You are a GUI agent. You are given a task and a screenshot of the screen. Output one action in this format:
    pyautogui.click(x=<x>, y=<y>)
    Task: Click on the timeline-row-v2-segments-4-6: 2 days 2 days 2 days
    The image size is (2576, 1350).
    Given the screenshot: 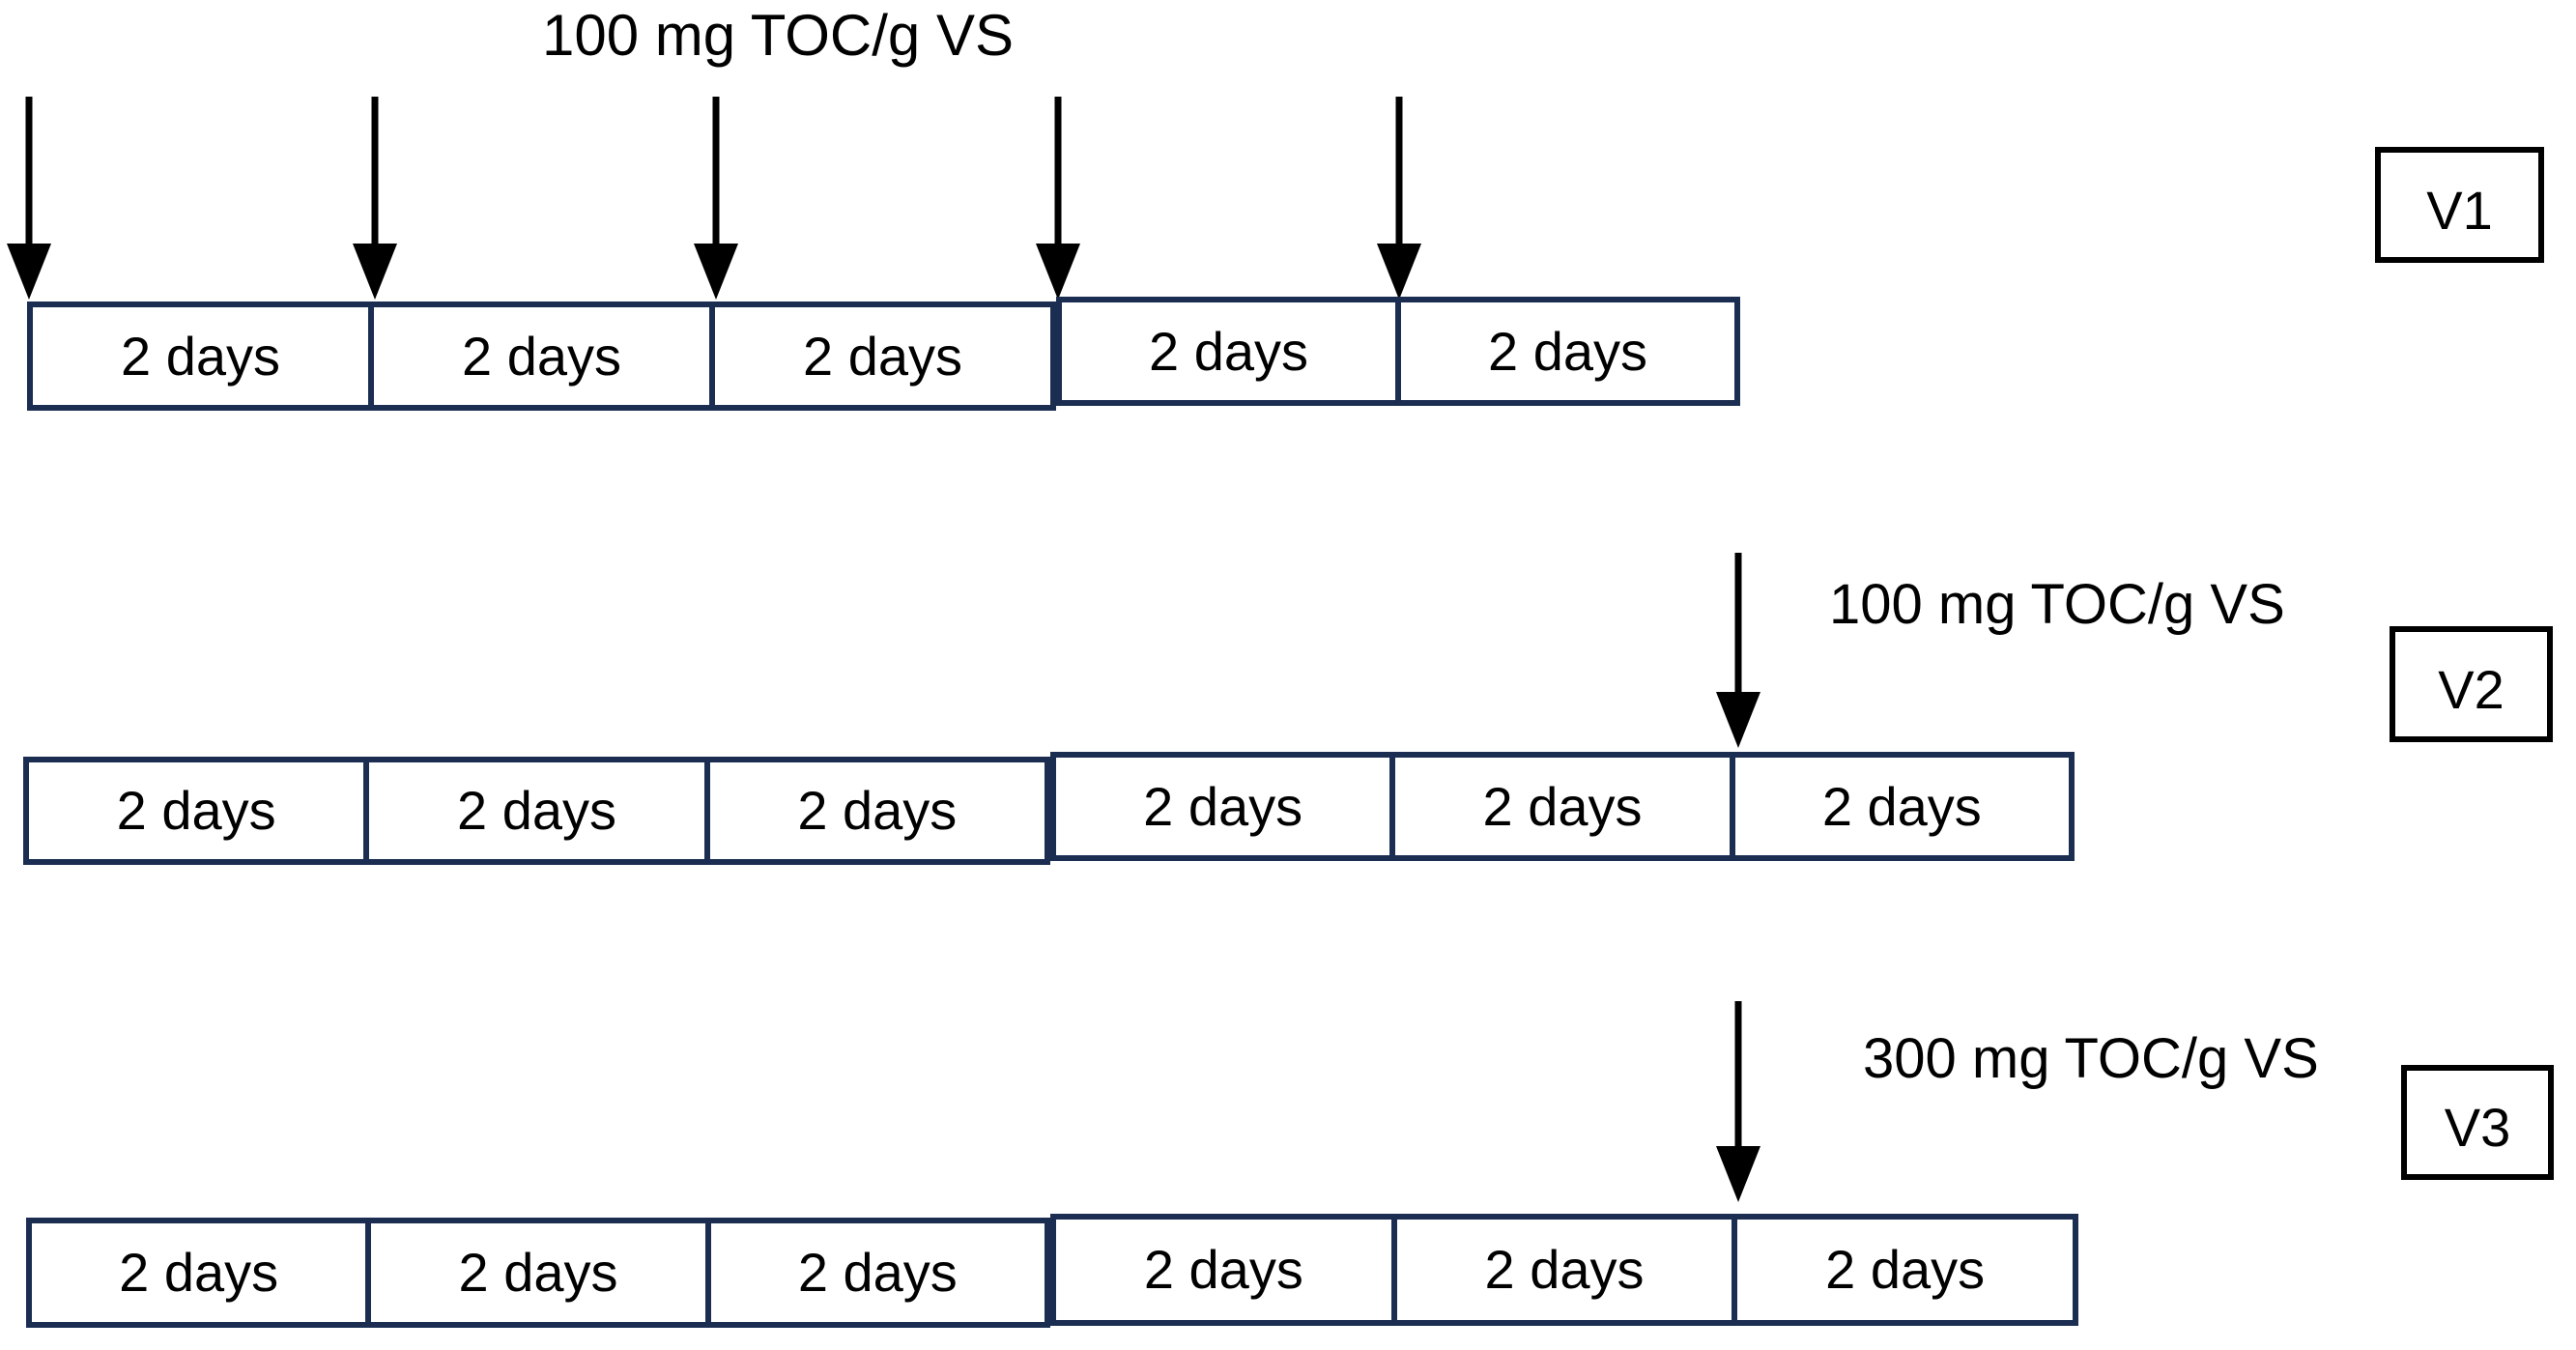 What is the action you would take?
    pyautogui.click(x=1563, y=807)
    